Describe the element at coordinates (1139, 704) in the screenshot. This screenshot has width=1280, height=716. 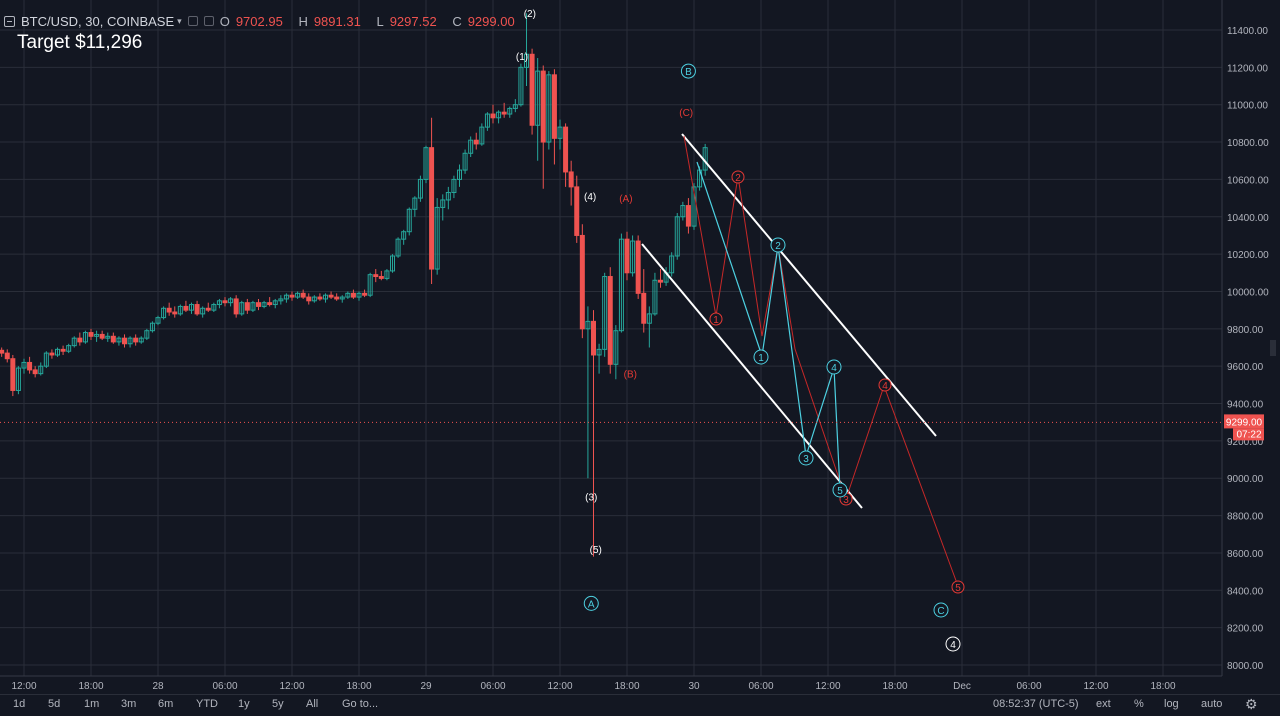
I see `percent-scale-toggle: %` at that location.